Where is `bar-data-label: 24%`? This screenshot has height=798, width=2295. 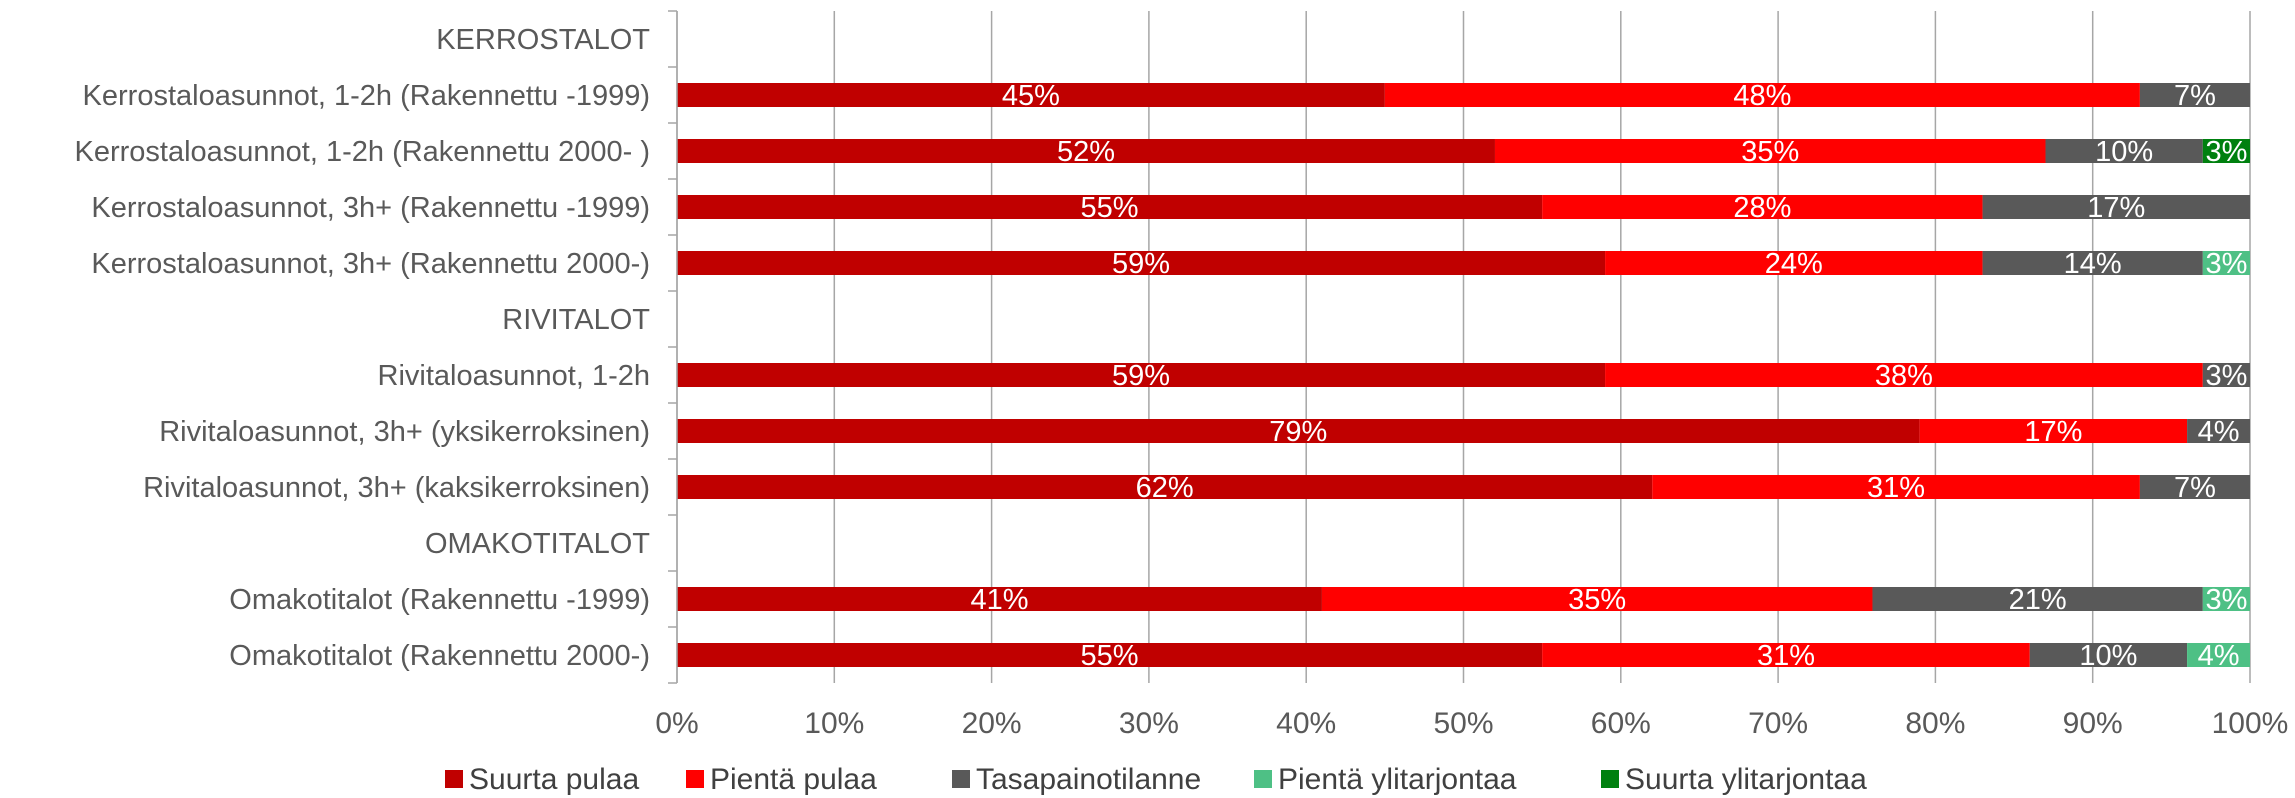 bar-data-label: 24% is located at coordinates (1794, 264).